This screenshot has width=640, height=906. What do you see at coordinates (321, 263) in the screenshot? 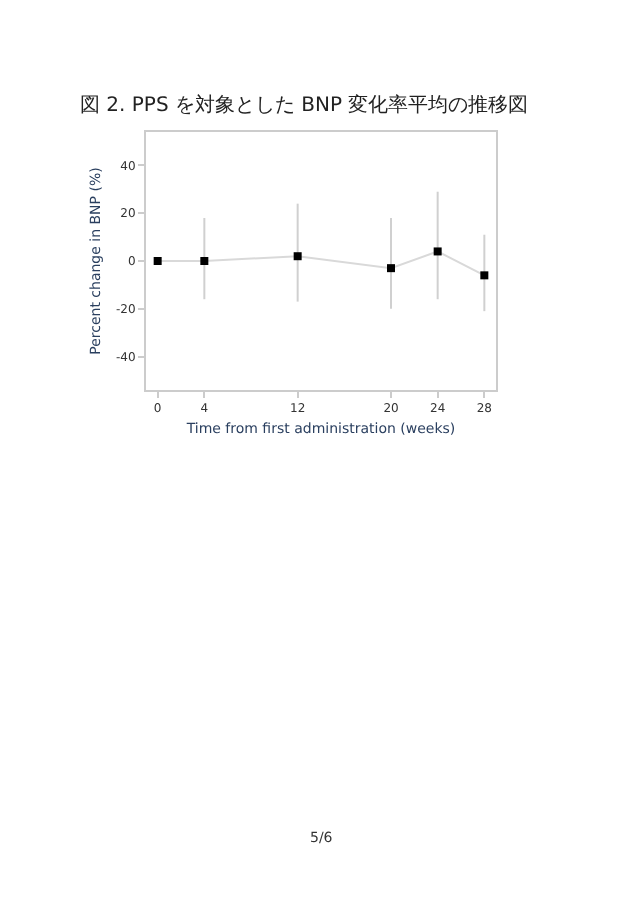
I see `line-series` at bounding box center [321, 263].